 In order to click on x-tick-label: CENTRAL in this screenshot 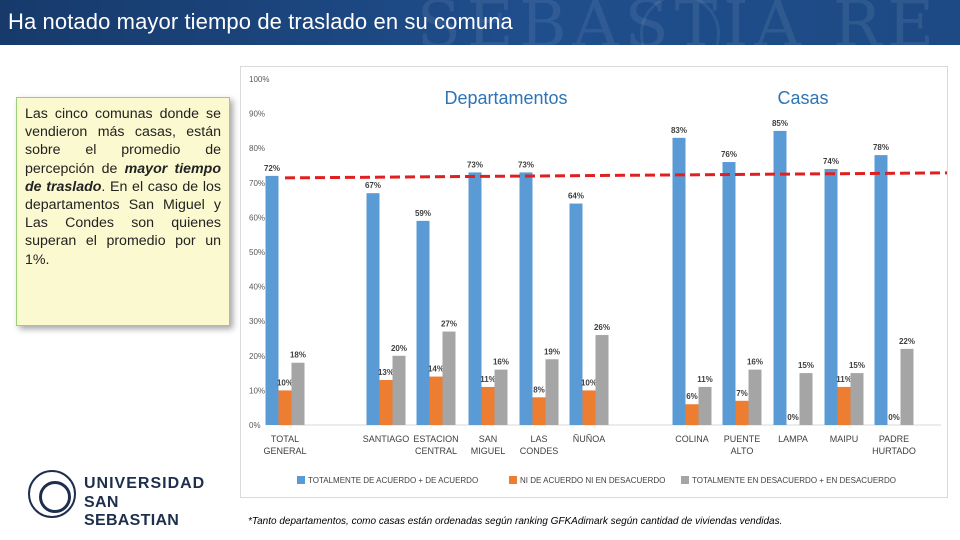, I will do `click(436, 451)`.